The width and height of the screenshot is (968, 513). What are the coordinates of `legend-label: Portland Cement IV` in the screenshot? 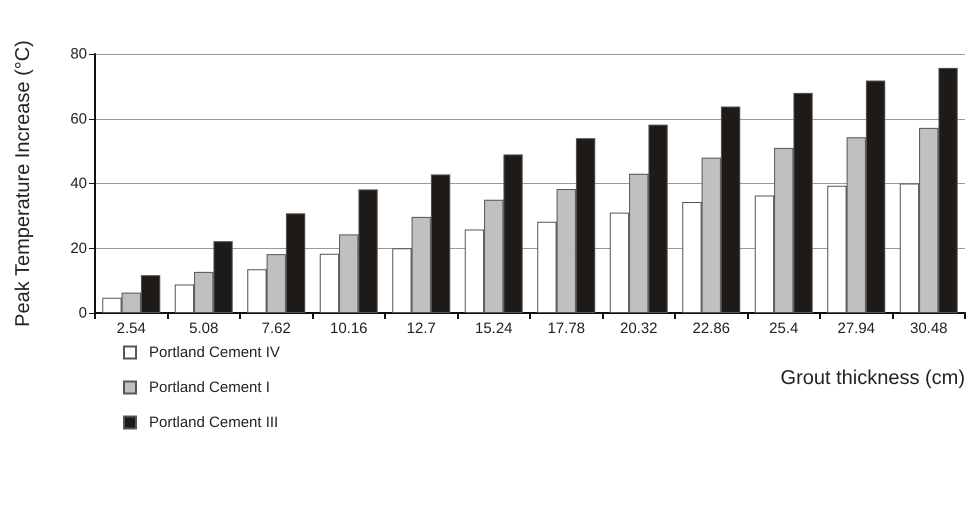 It's located at (214, 352).